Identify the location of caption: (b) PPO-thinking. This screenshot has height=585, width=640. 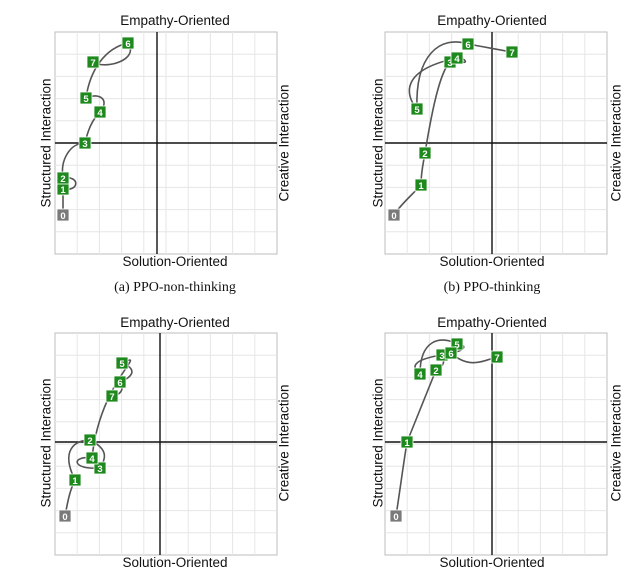
(492, 287).